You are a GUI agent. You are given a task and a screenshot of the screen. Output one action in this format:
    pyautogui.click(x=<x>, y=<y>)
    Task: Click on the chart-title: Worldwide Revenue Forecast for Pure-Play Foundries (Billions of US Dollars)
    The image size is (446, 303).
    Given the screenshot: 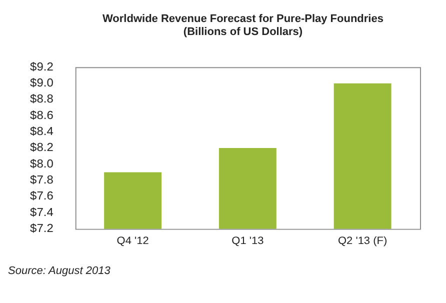 What is the action you would take?
    pyautogui.click(x=243, y=25)
    